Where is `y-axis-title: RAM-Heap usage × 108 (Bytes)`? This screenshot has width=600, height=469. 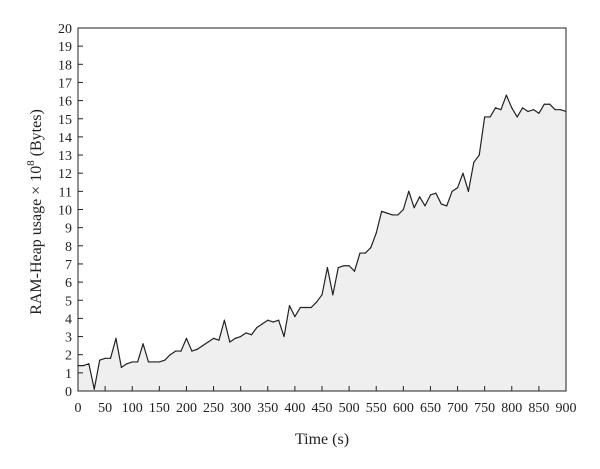
y-axis-title: RAM-Heap usage × 108 (Bytes) is located at coordinates (35, 212).